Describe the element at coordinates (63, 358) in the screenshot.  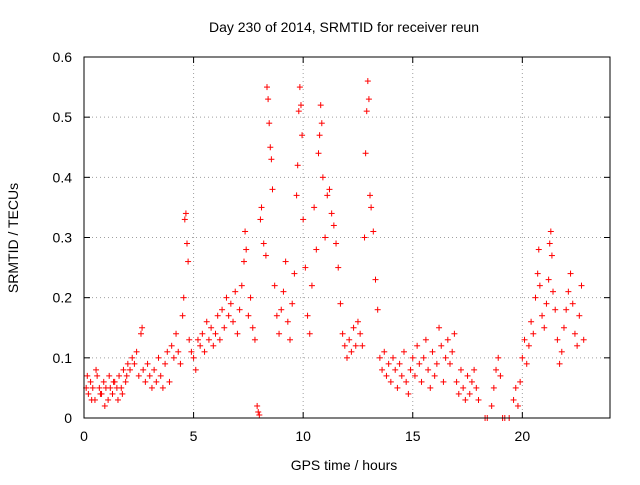
I see `y-tick-label-1: 0.1` at that location.